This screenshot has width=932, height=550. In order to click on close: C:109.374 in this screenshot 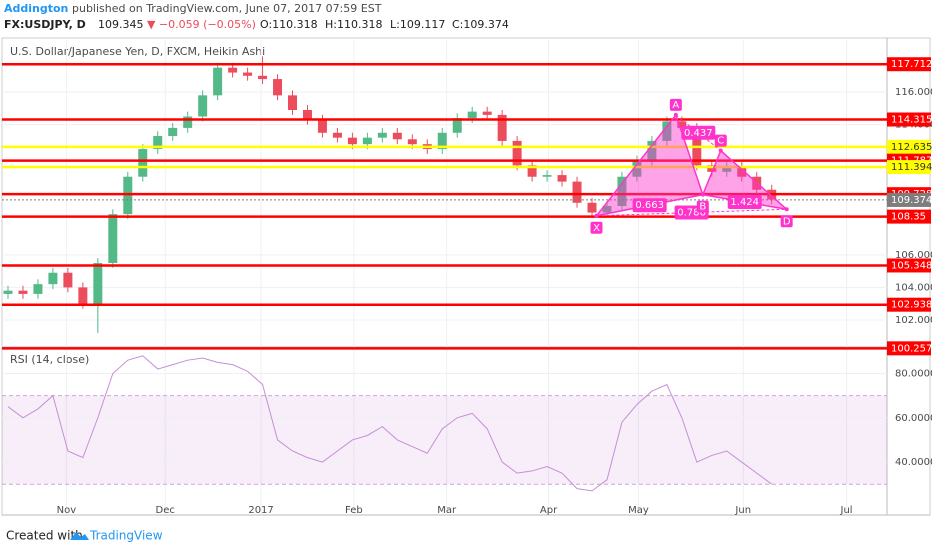, I will do `click(480, 24)`.